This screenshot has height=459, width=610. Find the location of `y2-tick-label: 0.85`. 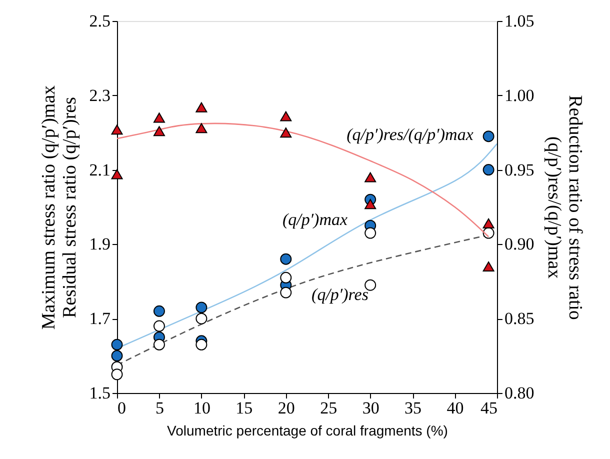

y2-tick-label: 0.85 is located at coordinates (519, 318).